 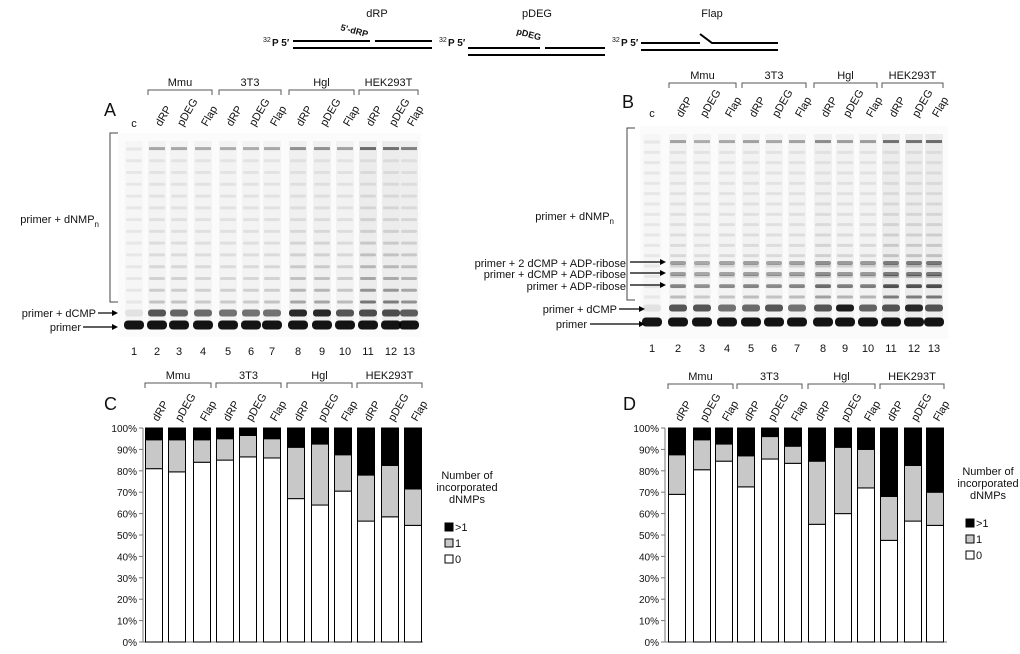 I want to click on gel-b-gel-image, so click(x=794, y=232).